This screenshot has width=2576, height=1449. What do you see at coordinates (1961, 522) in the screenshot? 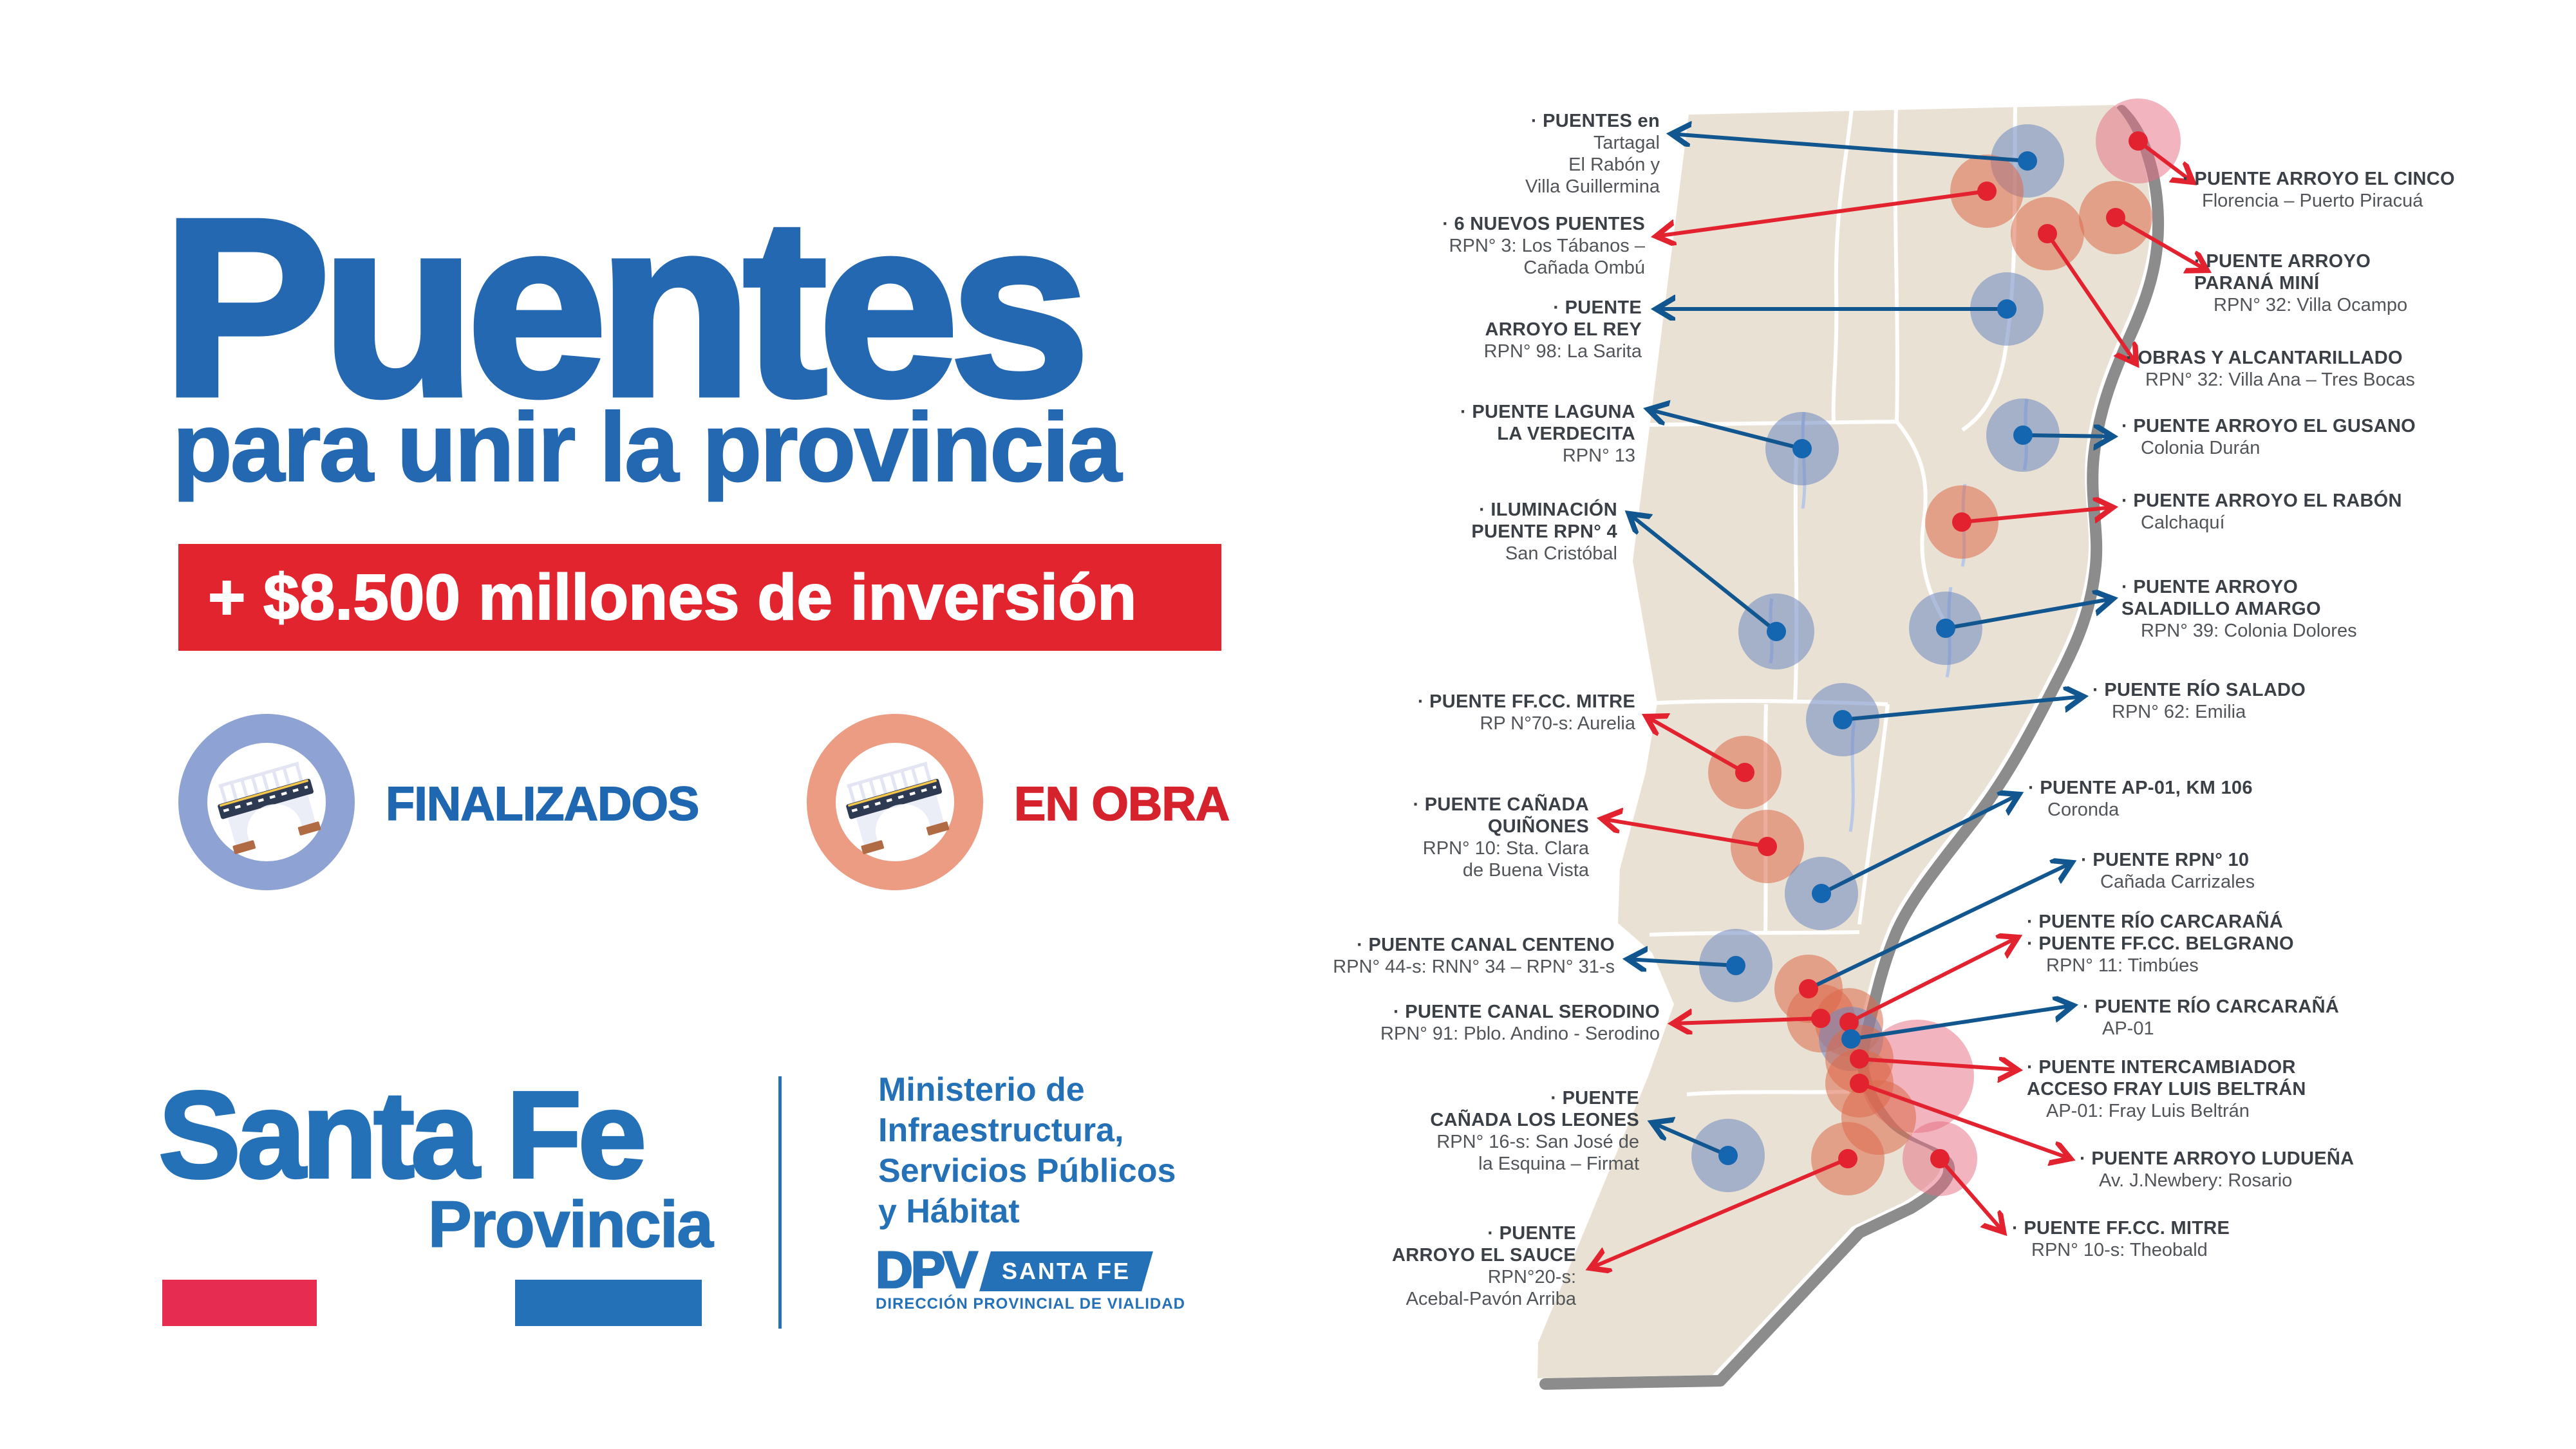
I see `bridge-dot-arroyo-el-rabon` at bounding box center [1961, 522].